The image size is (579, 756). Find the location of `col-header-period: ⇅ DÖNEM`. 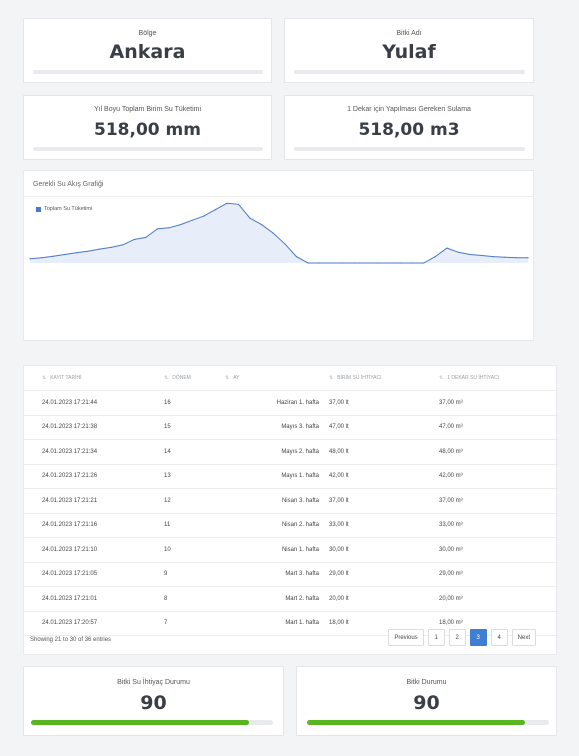

col-header-period: ⇅ DÖNEM is located at coordinates (194, 378).